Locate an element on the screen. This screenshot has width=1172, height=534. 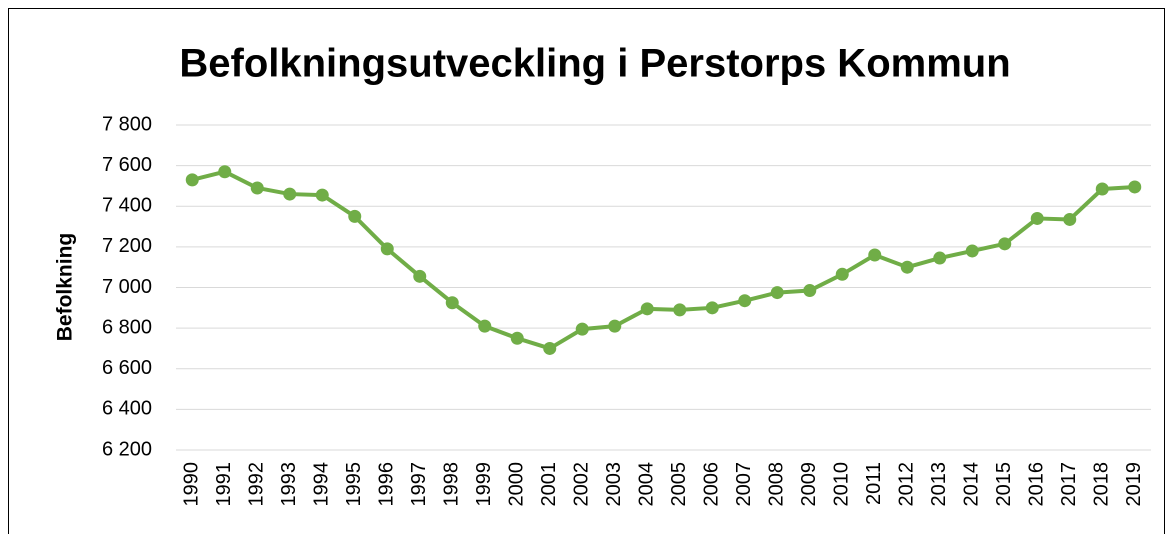
x-tick-label: 2006 is located at coordinates (712, 484).